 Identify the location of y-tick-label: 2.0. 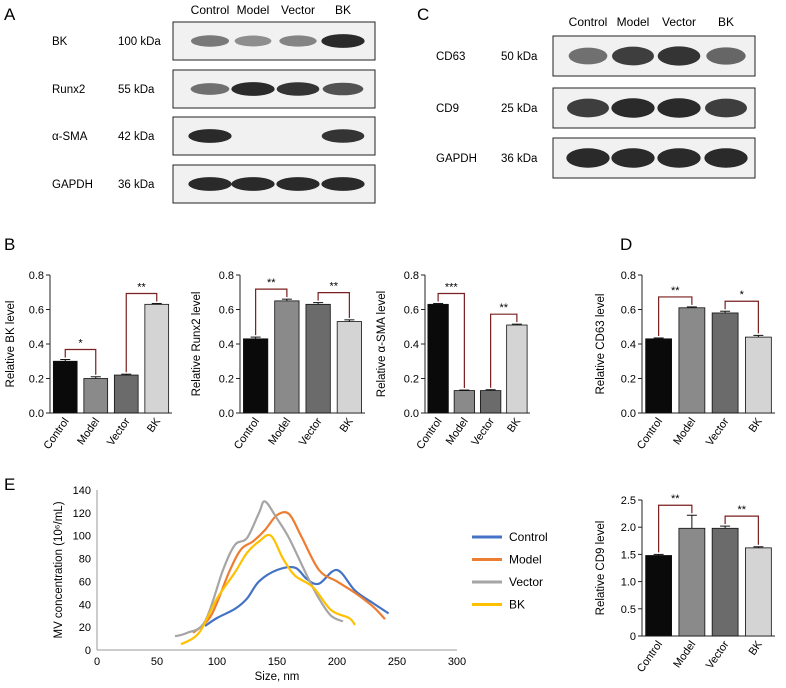
(628, 528).